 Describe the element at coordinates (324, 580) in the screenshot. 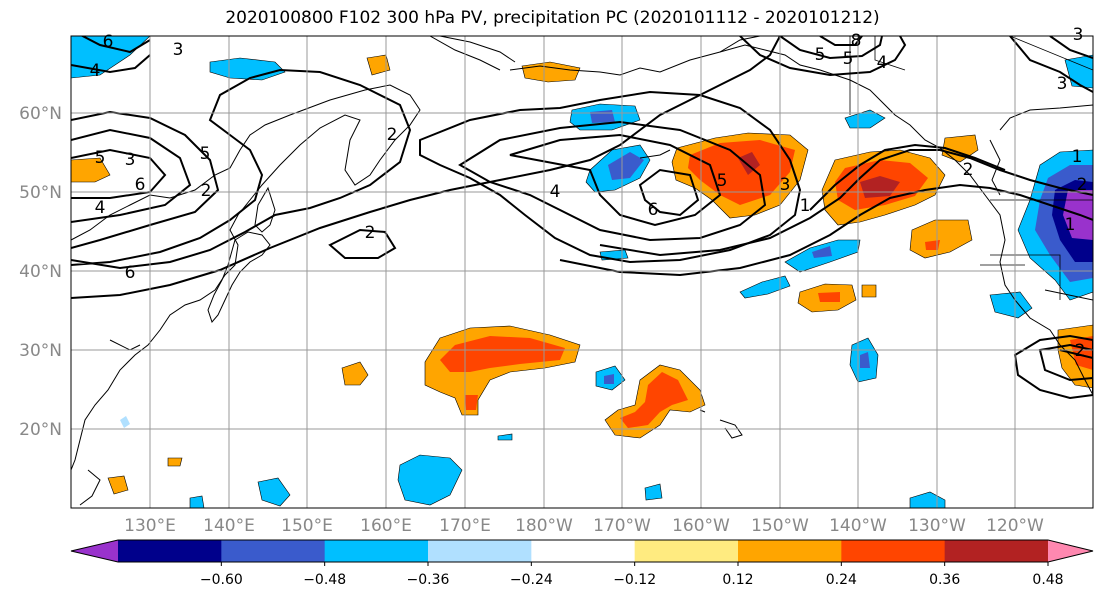

I see `colorbar-tick-label: −0.48` at that location.